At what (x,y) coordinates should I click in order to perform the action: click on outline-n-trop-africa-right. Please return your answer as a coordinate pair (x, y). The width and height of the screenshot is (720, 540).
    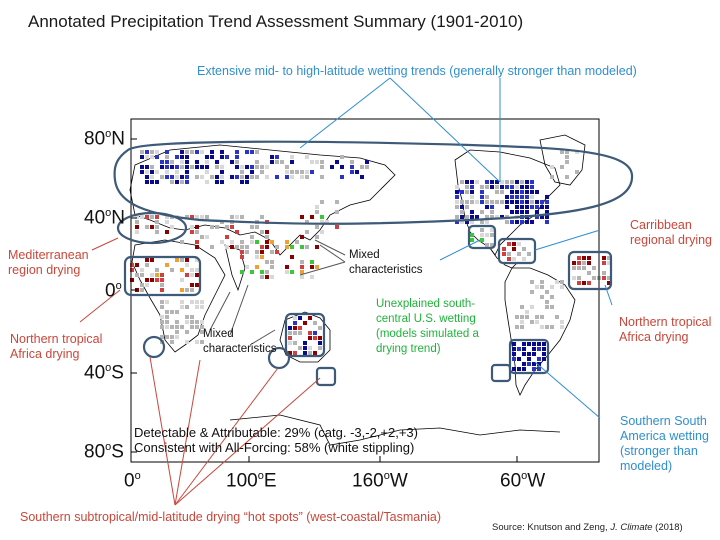
    Looking at the image, I should click on (590, 270).